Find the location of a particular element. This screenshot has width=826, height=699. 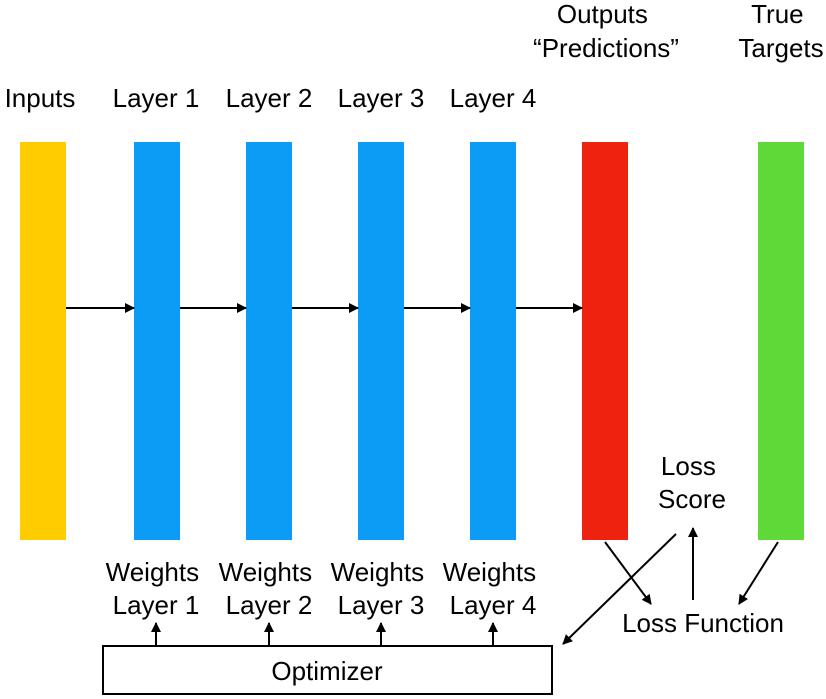

weights-layer2-label: Weights Layer 2 is located at coordinates (269, 588).